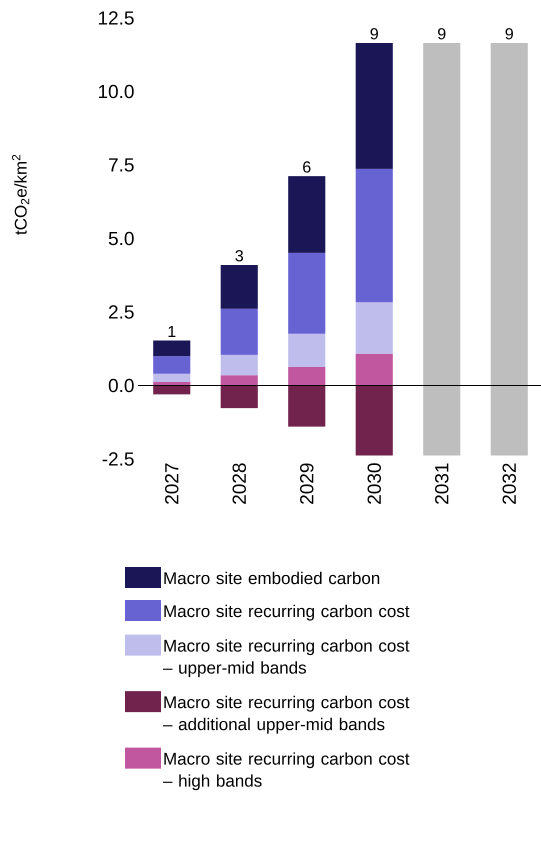 Image resolution: width=541 pixels, height=861 pixels. Describe the element at coordinates (121, 239) in the screenshot. I see `y-tick-label: 5.0` at that location.